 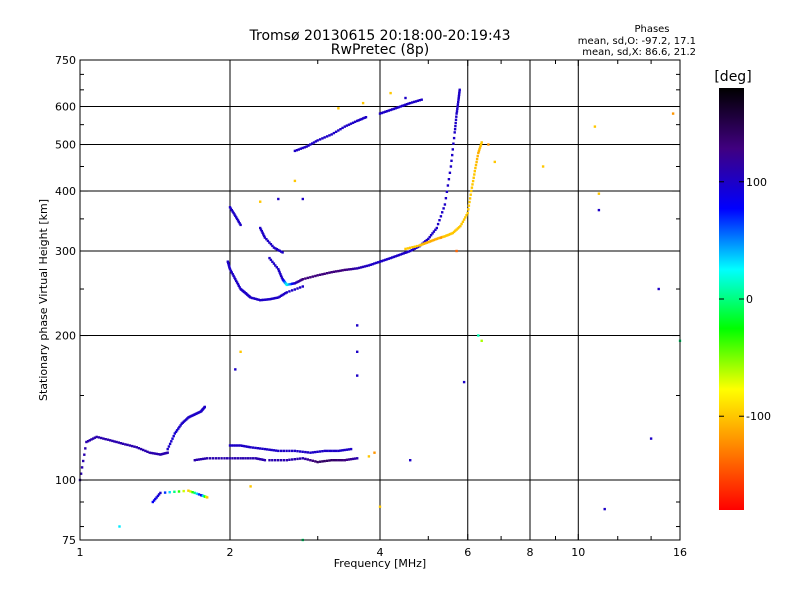 I want to click on stats-line-o: mean, sd,O: -97.2, 17.1, so click(x=637, y=41).